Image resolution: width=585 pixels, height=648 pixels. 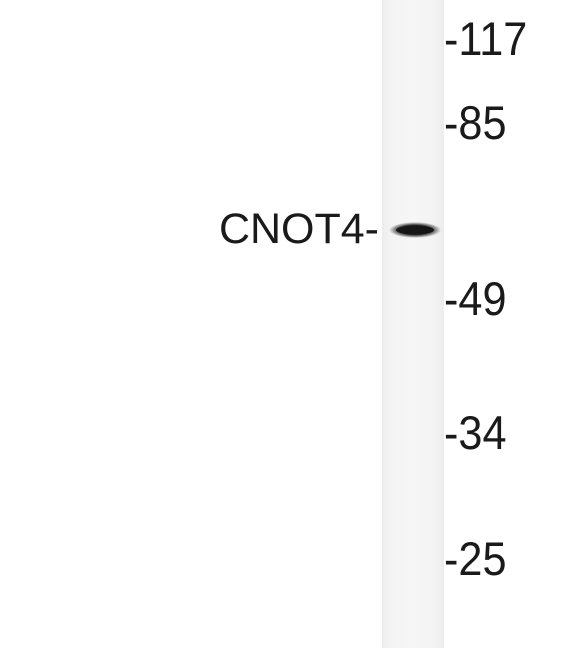 I want to click on gel-lane, so click(x=413, y=324).